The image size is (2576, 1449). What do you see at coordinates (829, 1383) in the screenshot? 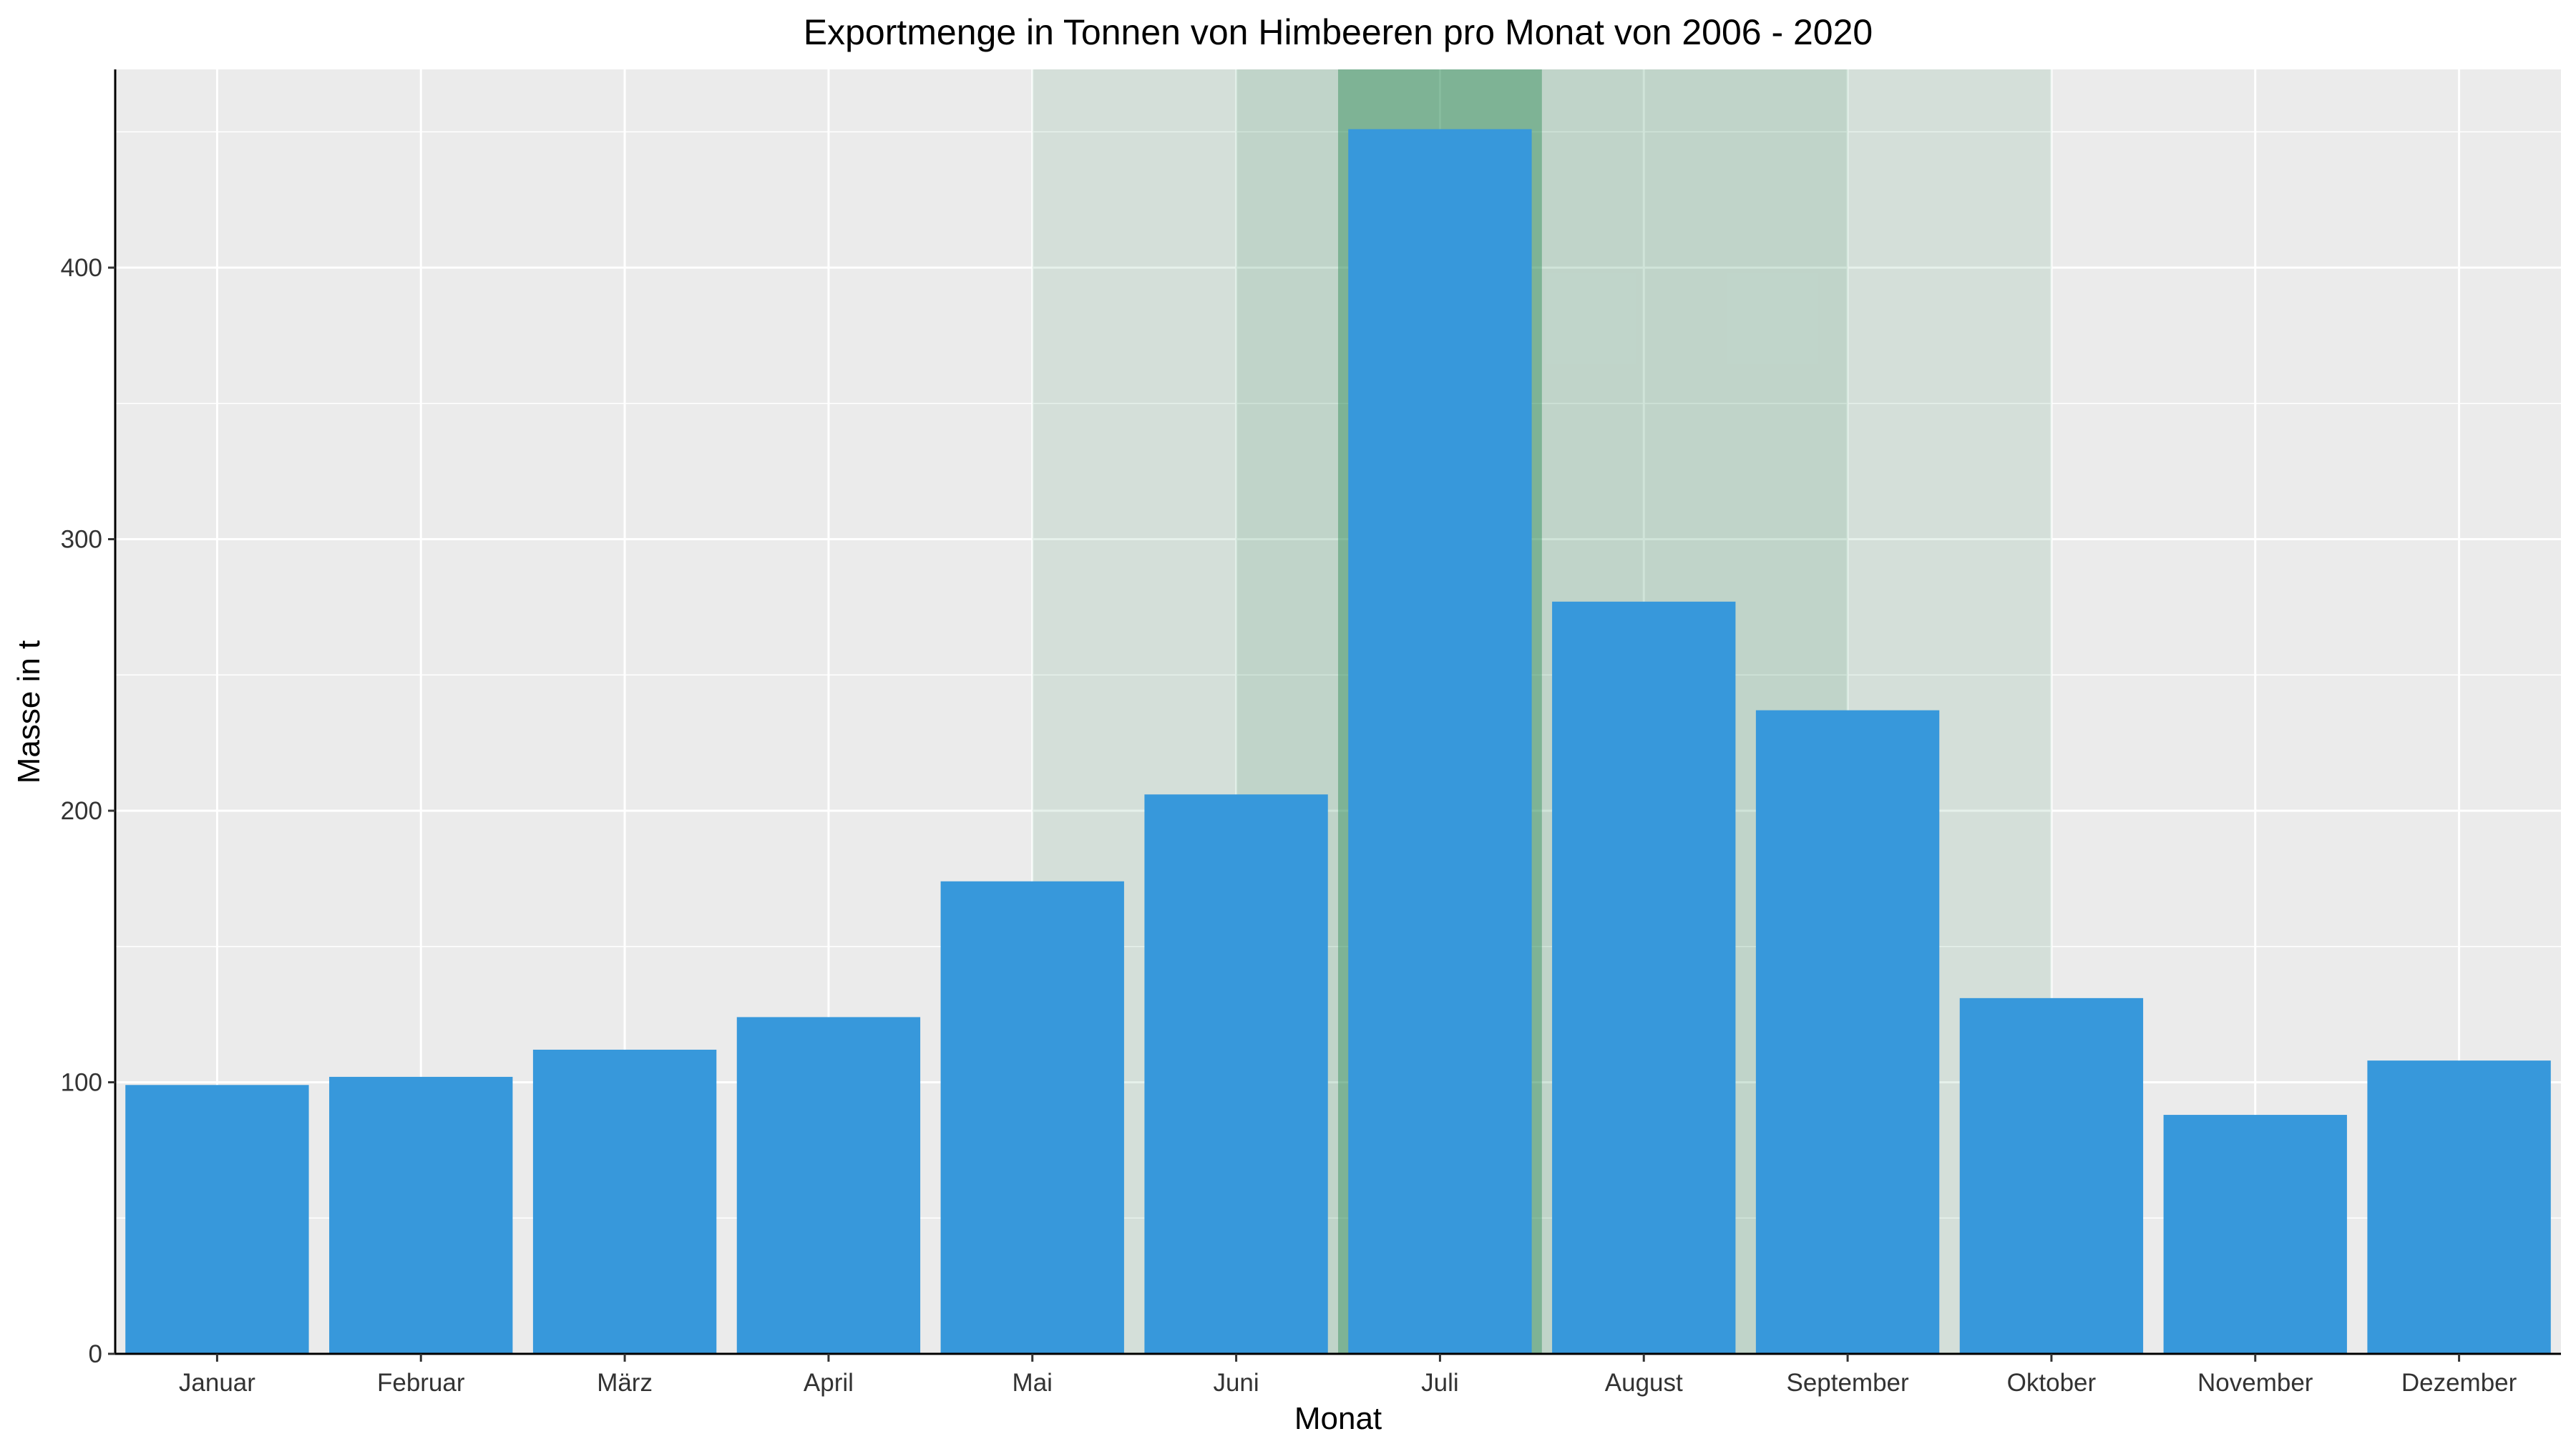
I see `x-tick-label: April` at bounding box center [829, 1383].